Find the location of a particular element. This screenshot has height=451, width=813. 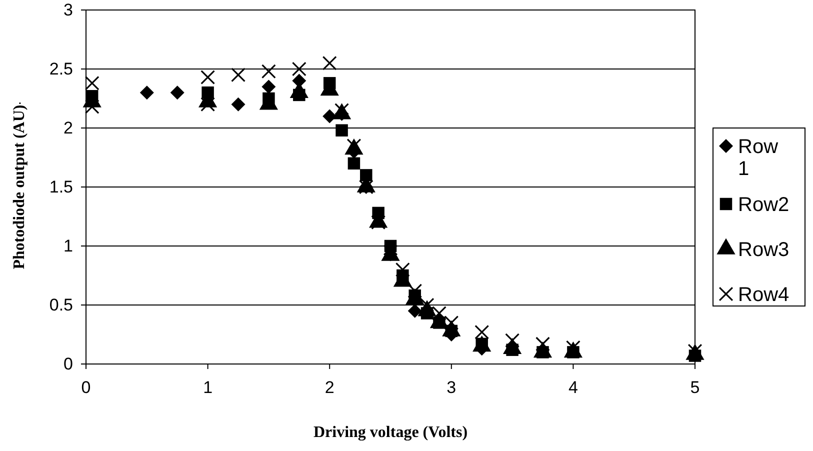

legend-label: Row 1 is located at coordinates (758, 158).